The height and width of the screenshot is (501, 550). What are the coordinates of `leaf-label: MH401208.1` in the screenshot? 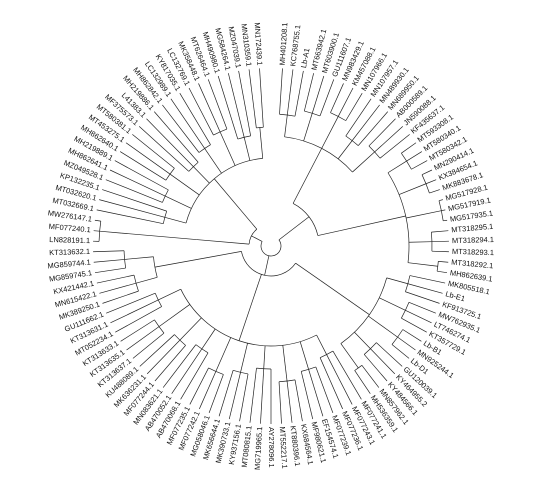 It's located at (284, 43).